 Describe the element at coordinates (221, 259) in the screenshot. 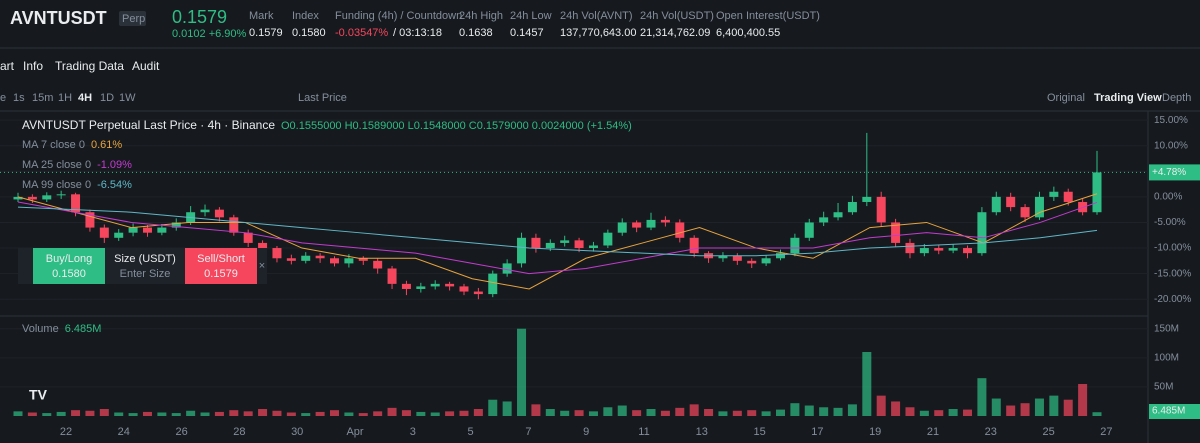

I see `sell-label: Sell/Short` at that location.